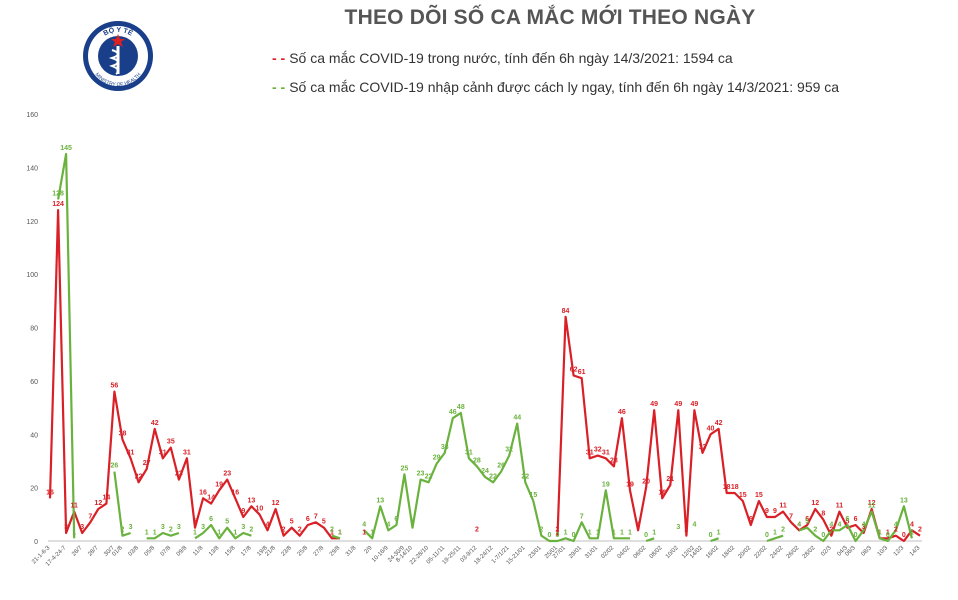 This screenshot has width=958, height=600. What do you see at coordinates (630, 484) in the screenshot?
I see `data-label-domestic: 19` at bounding box center [630, 484].